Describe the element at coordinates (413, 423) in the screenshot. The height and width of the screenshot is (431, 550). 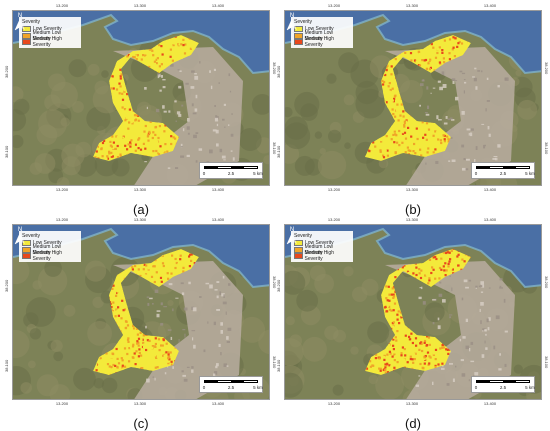
I see `panel-caption: (d)` at that location.